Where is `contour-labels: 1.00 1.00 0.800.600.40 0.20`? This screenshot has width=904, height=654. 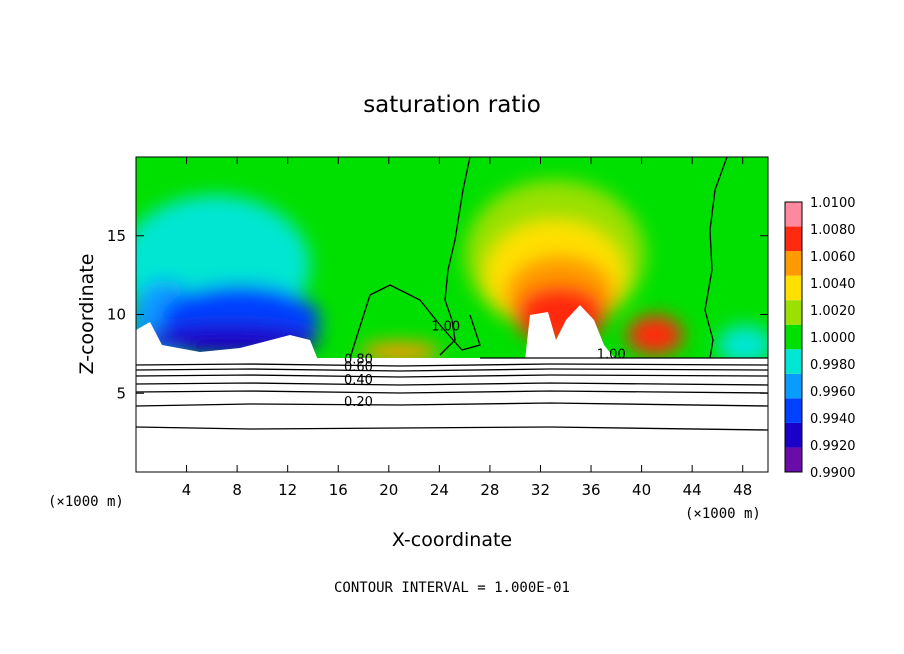 contour-labels: 1.00 1.00 0.800.600.40 0.20 is located at coordinates (485, 364).